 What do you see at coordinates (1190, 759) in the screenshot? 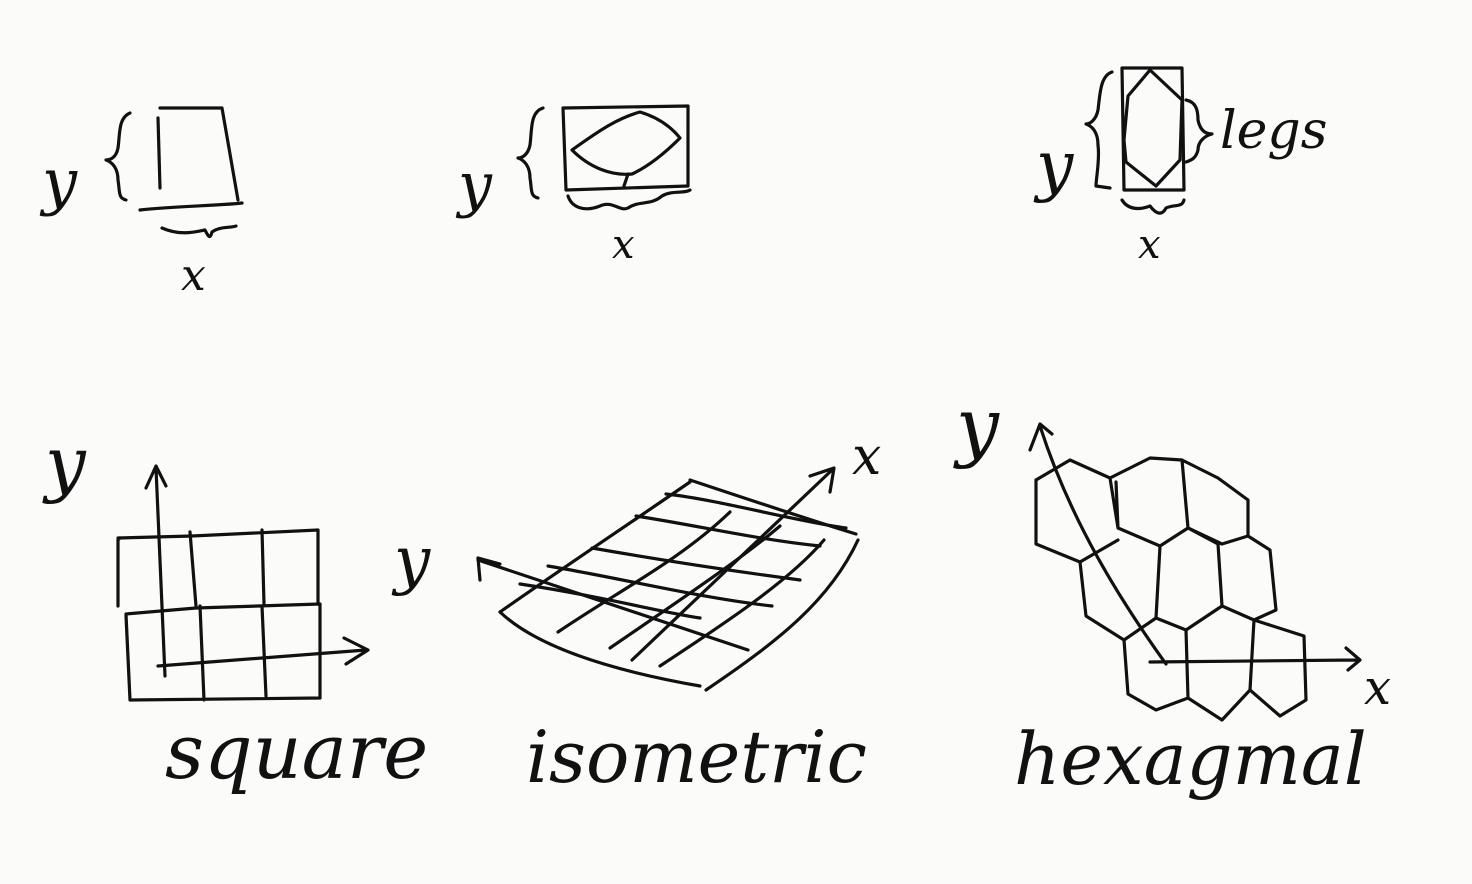
I see `hexagonal-grid-caption: hexagmal` at bounding box center [1190, 759].